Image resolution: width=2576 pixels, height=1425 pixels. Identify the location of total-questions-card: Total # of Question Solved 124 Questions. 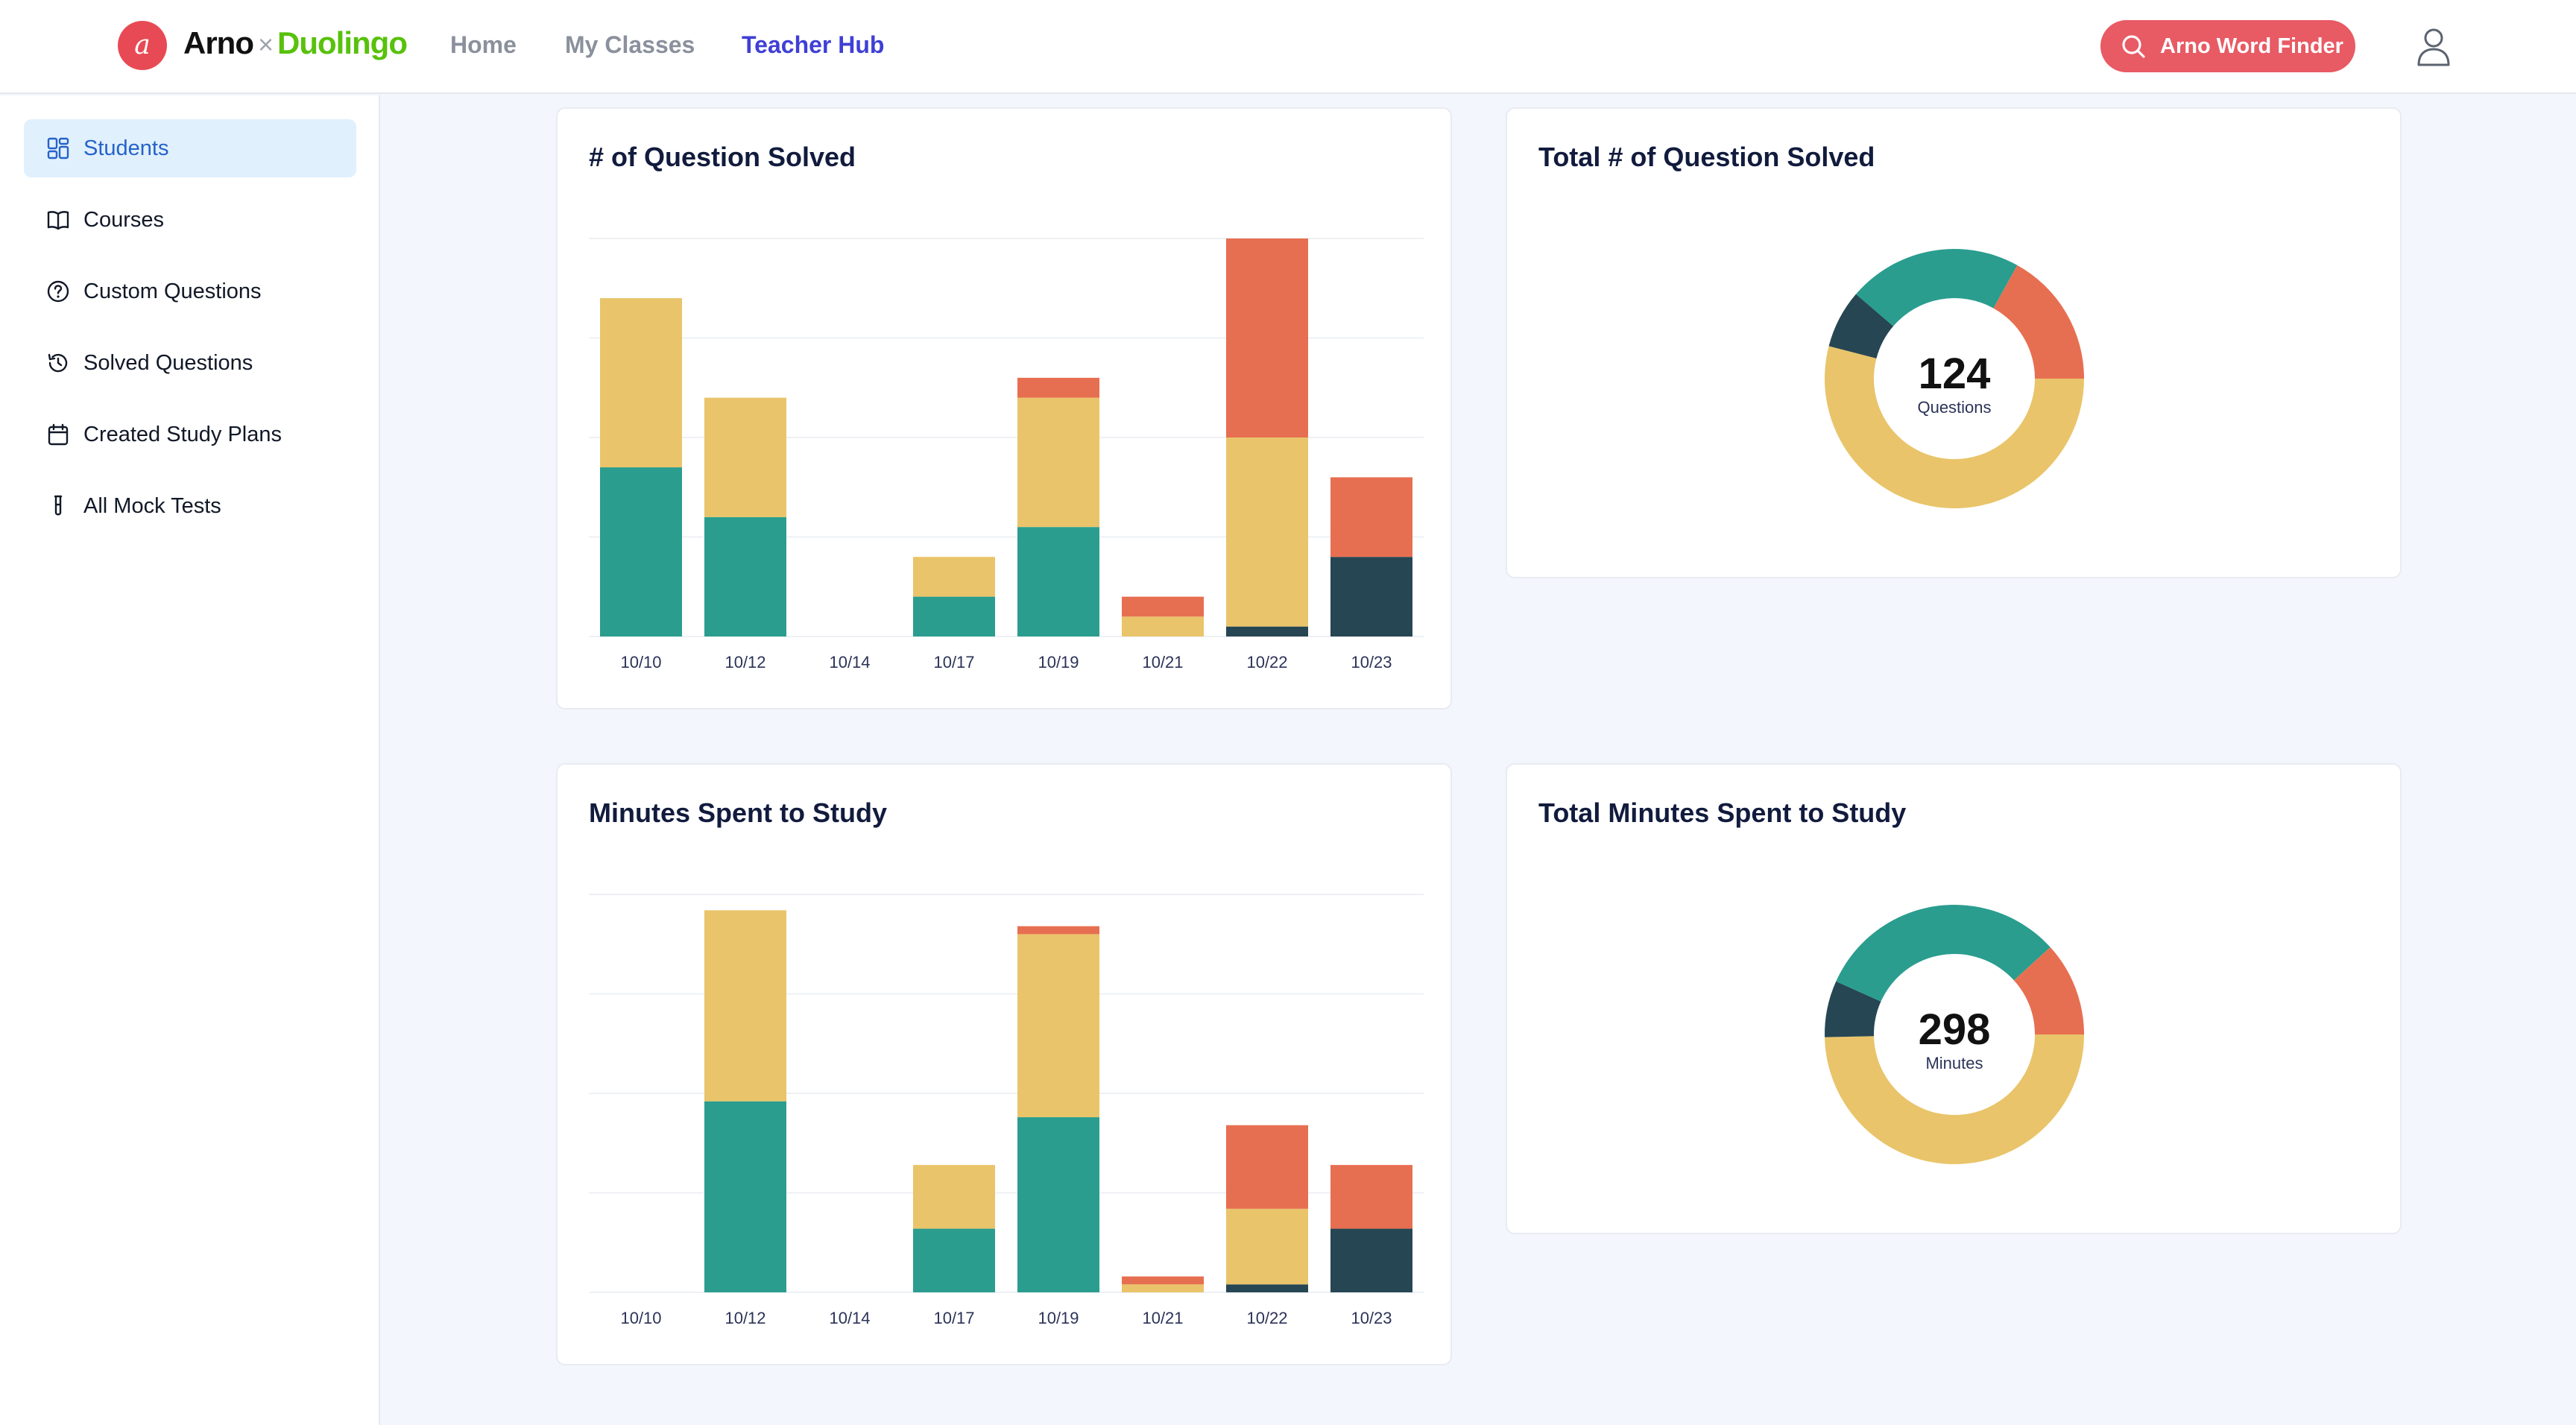
(1954, 343).